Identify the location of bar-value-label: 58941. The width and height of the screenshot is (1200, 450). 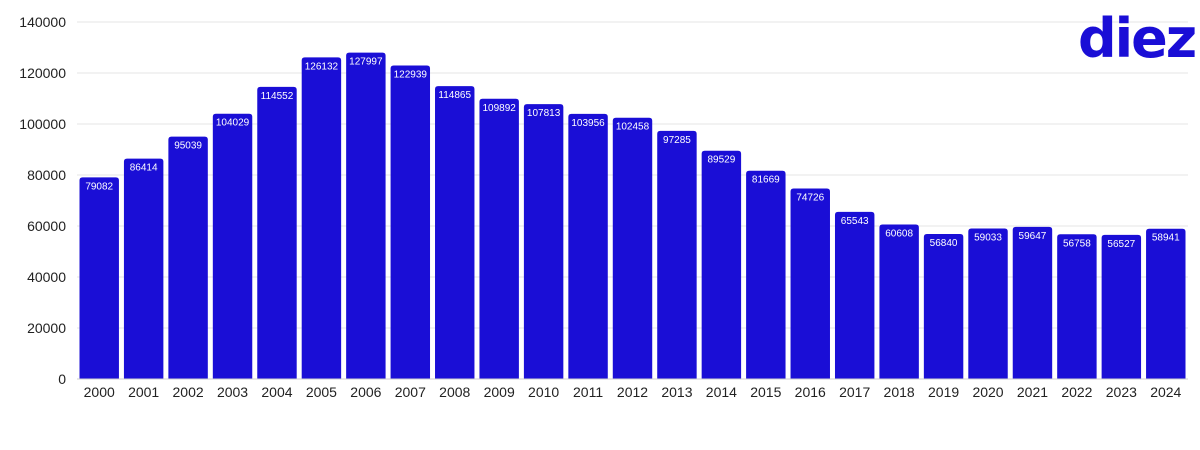
(1166, 238).